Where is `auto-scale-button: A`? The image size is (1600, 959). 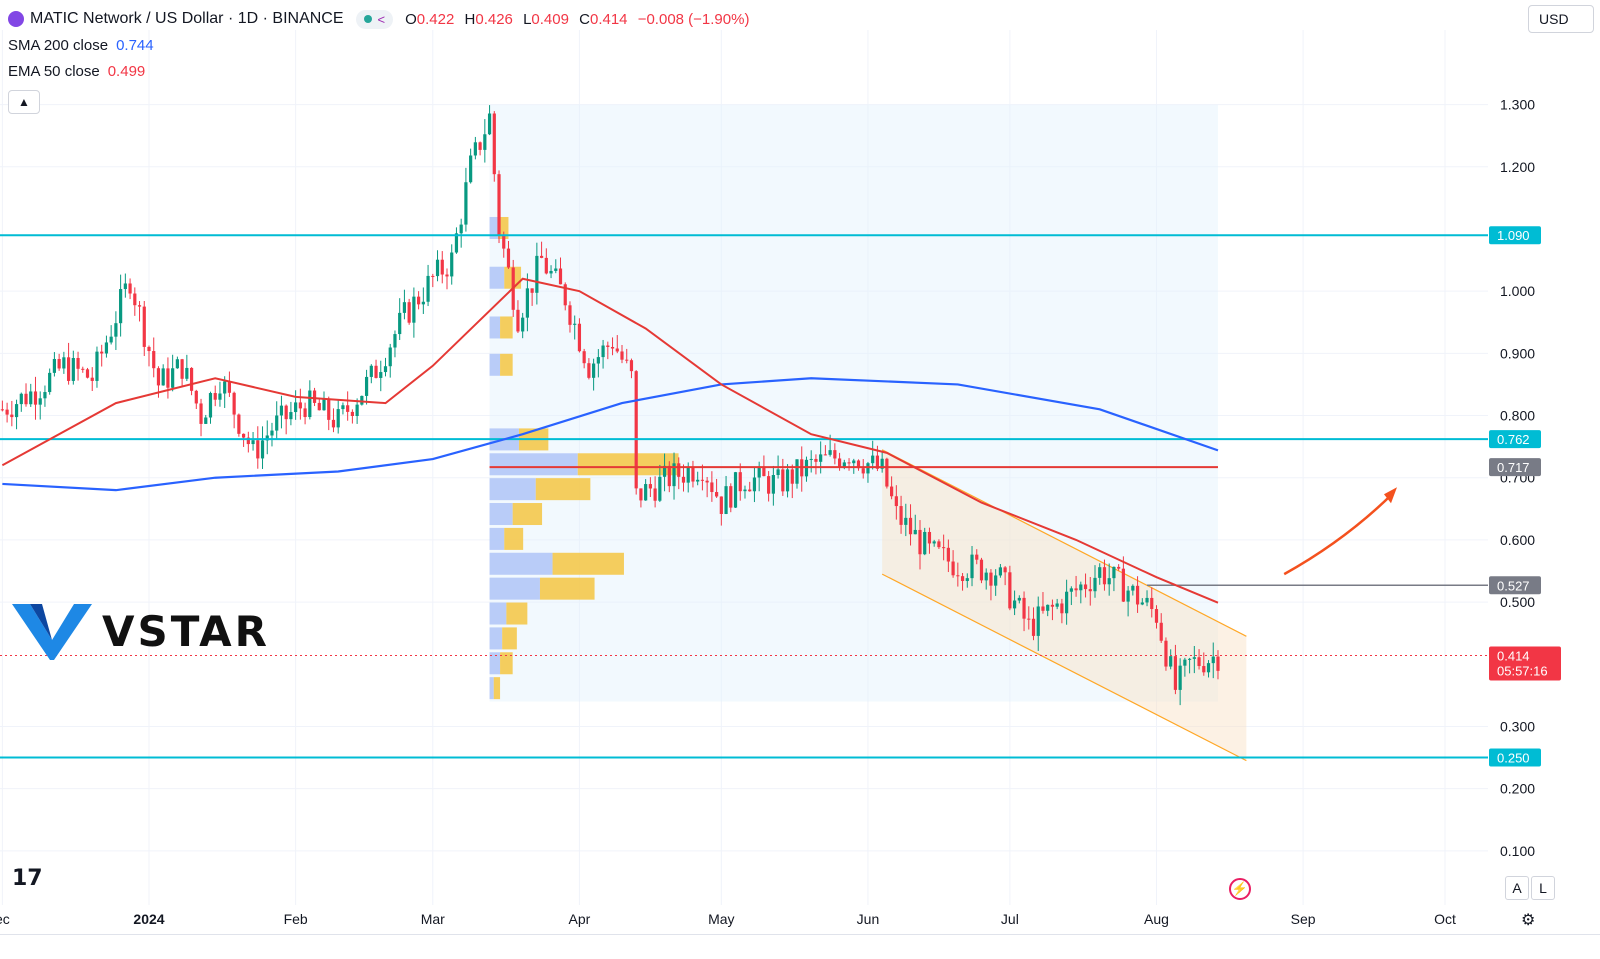
auto-scale-button: A is located at coordinates (1517, 888).